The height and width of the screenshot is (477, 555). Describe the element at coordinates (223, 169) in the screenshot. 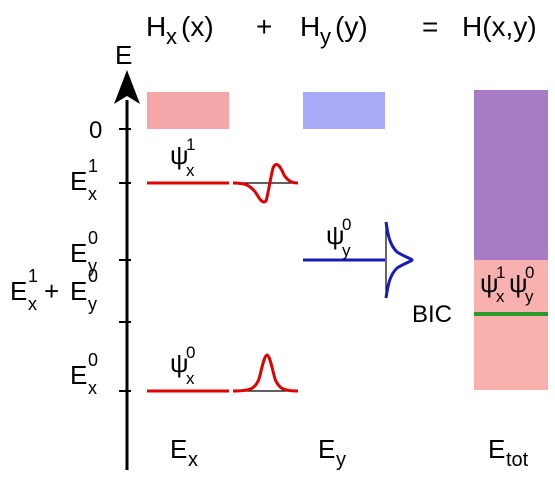

I see `level-psi-x1: ψ 1 x` at that location.